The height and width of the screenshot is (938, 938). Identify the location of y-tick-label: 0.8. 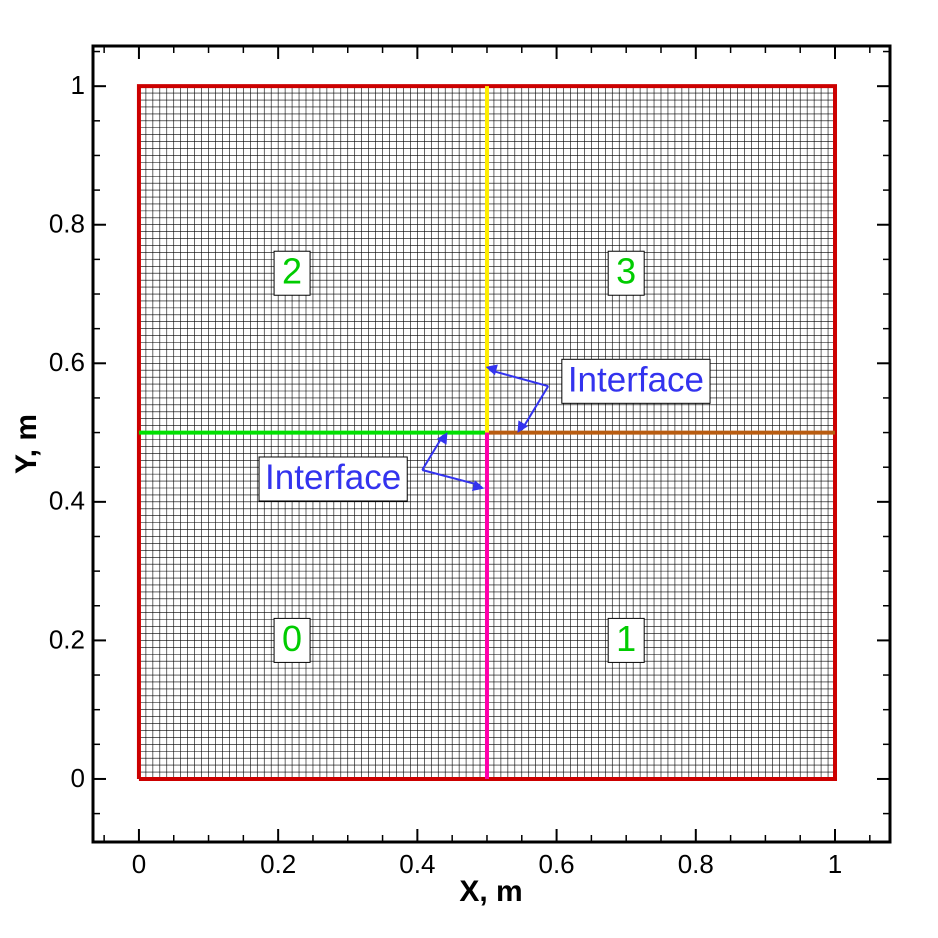
(67, 224).